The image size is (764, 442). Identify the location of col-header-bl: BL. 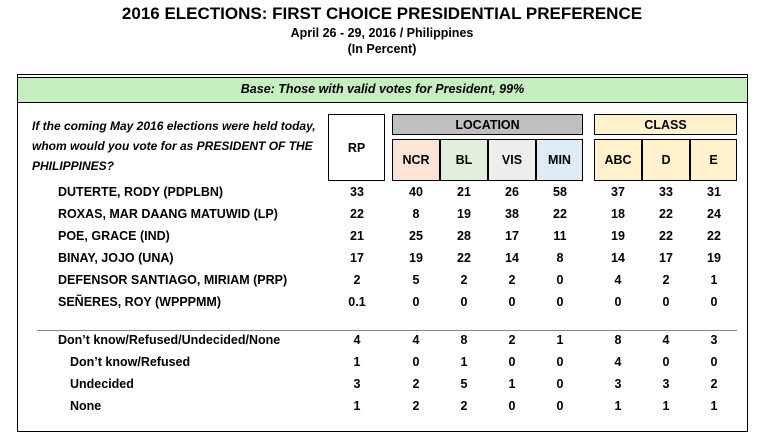
(464, 160).